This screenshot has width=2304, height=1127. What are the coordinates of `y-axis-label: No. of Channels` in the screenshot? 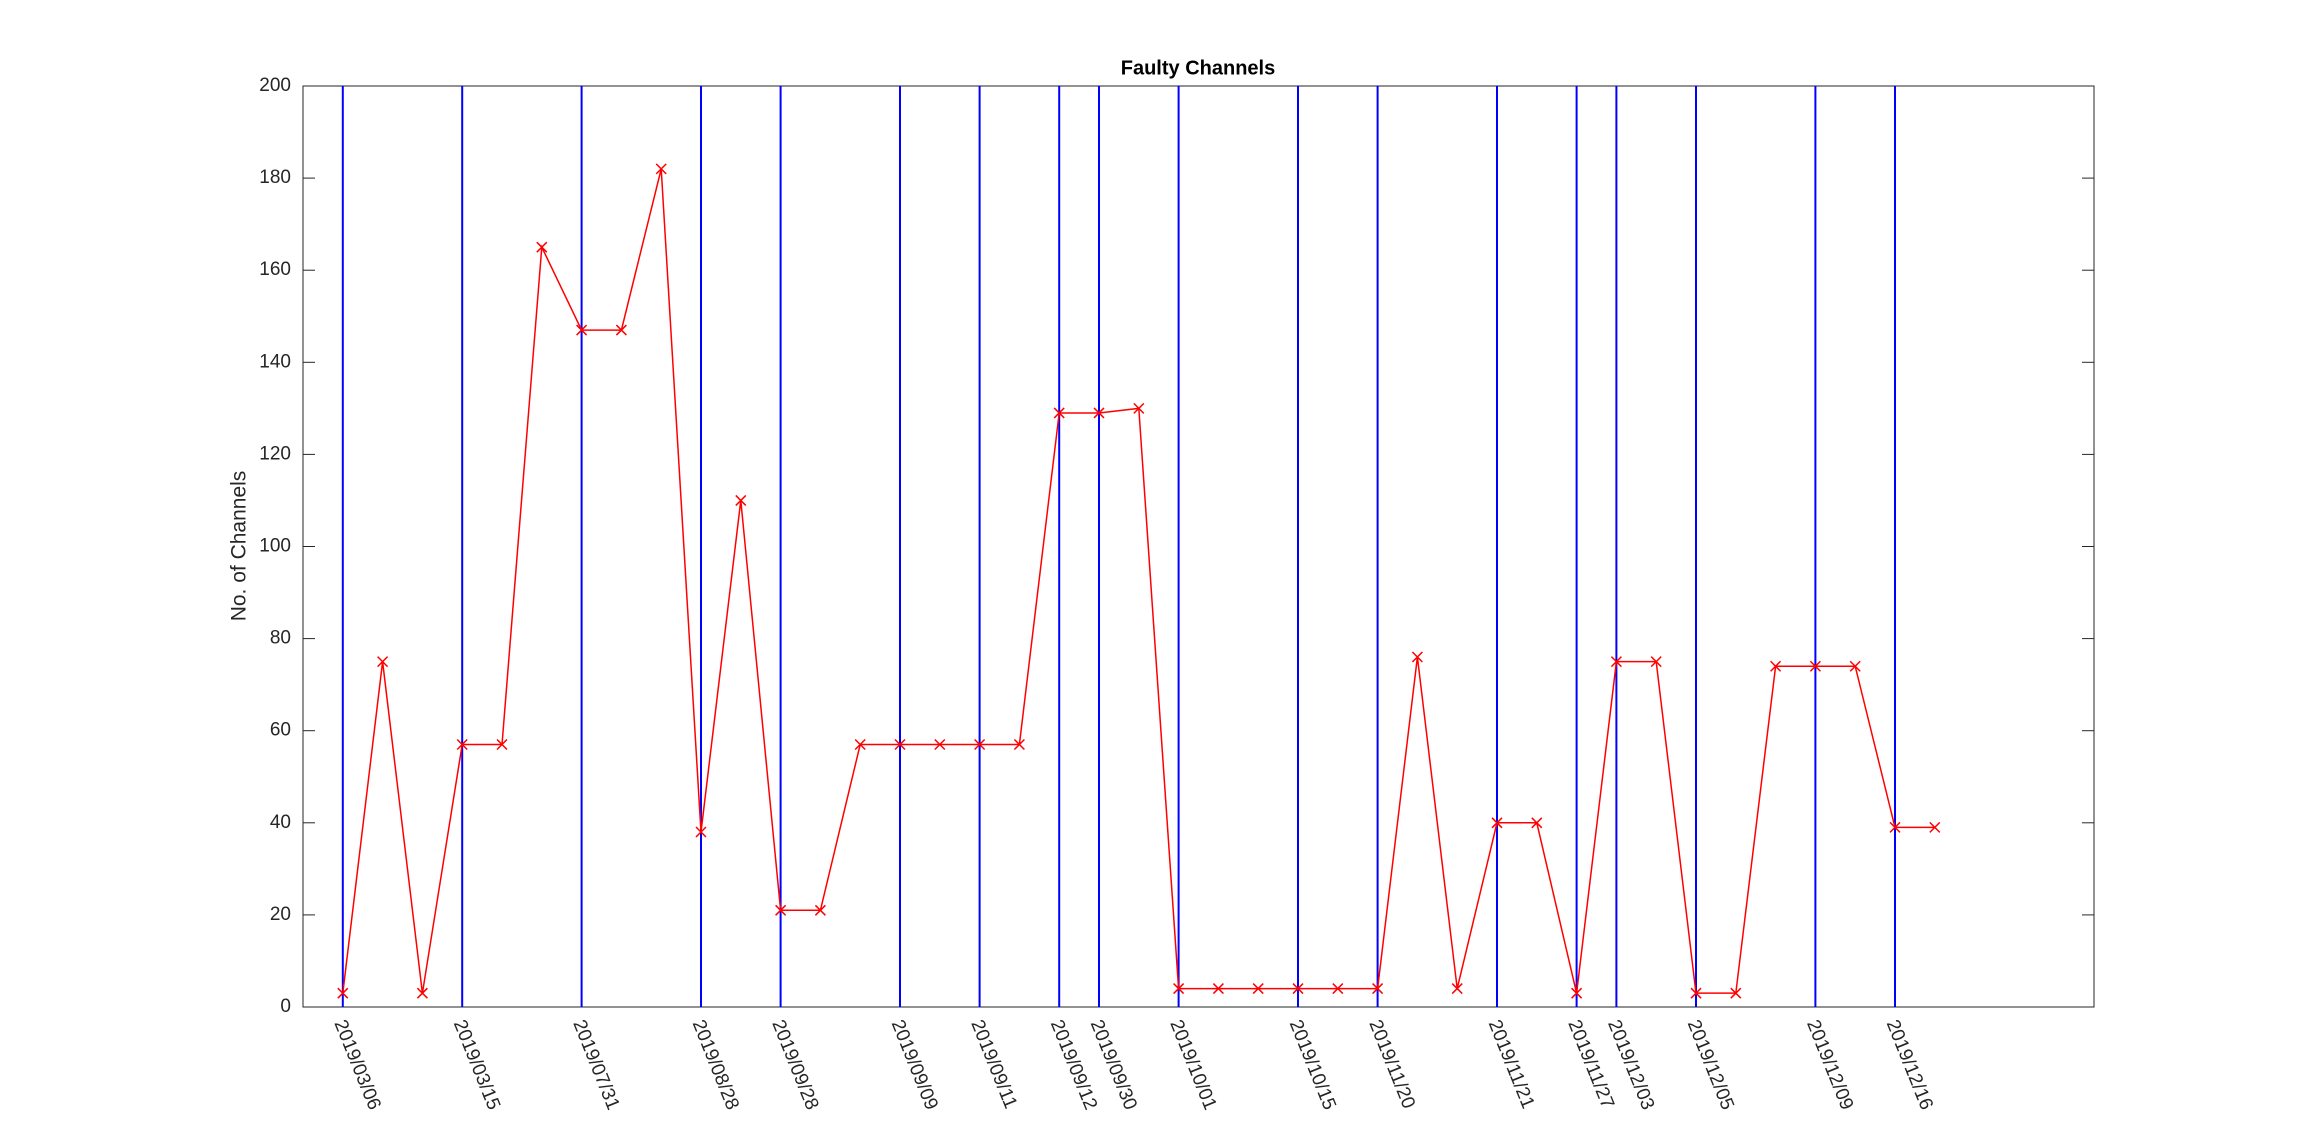 It's located at (239, 546).